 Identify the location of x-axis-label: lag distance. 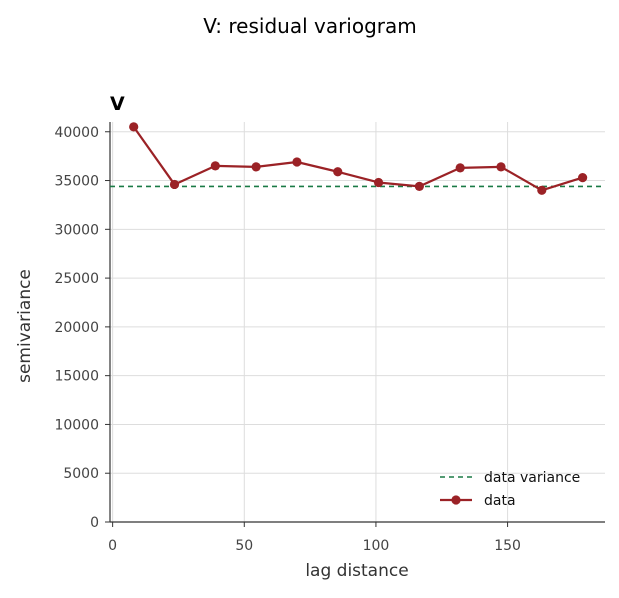
(356, 571).